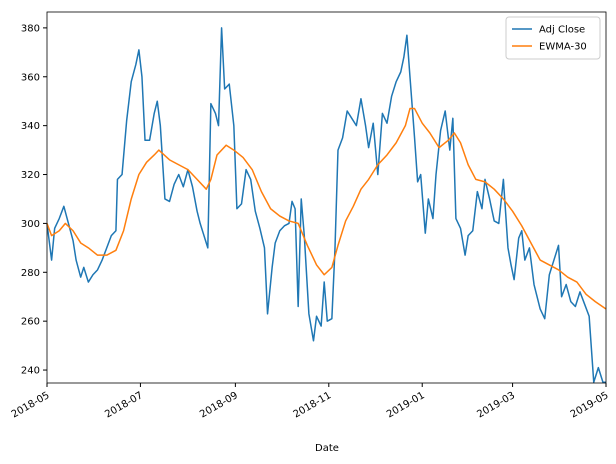 The width and height of the screenshot is (616, 464). I want to click on y-tick-label: 360, so click(30, 77).